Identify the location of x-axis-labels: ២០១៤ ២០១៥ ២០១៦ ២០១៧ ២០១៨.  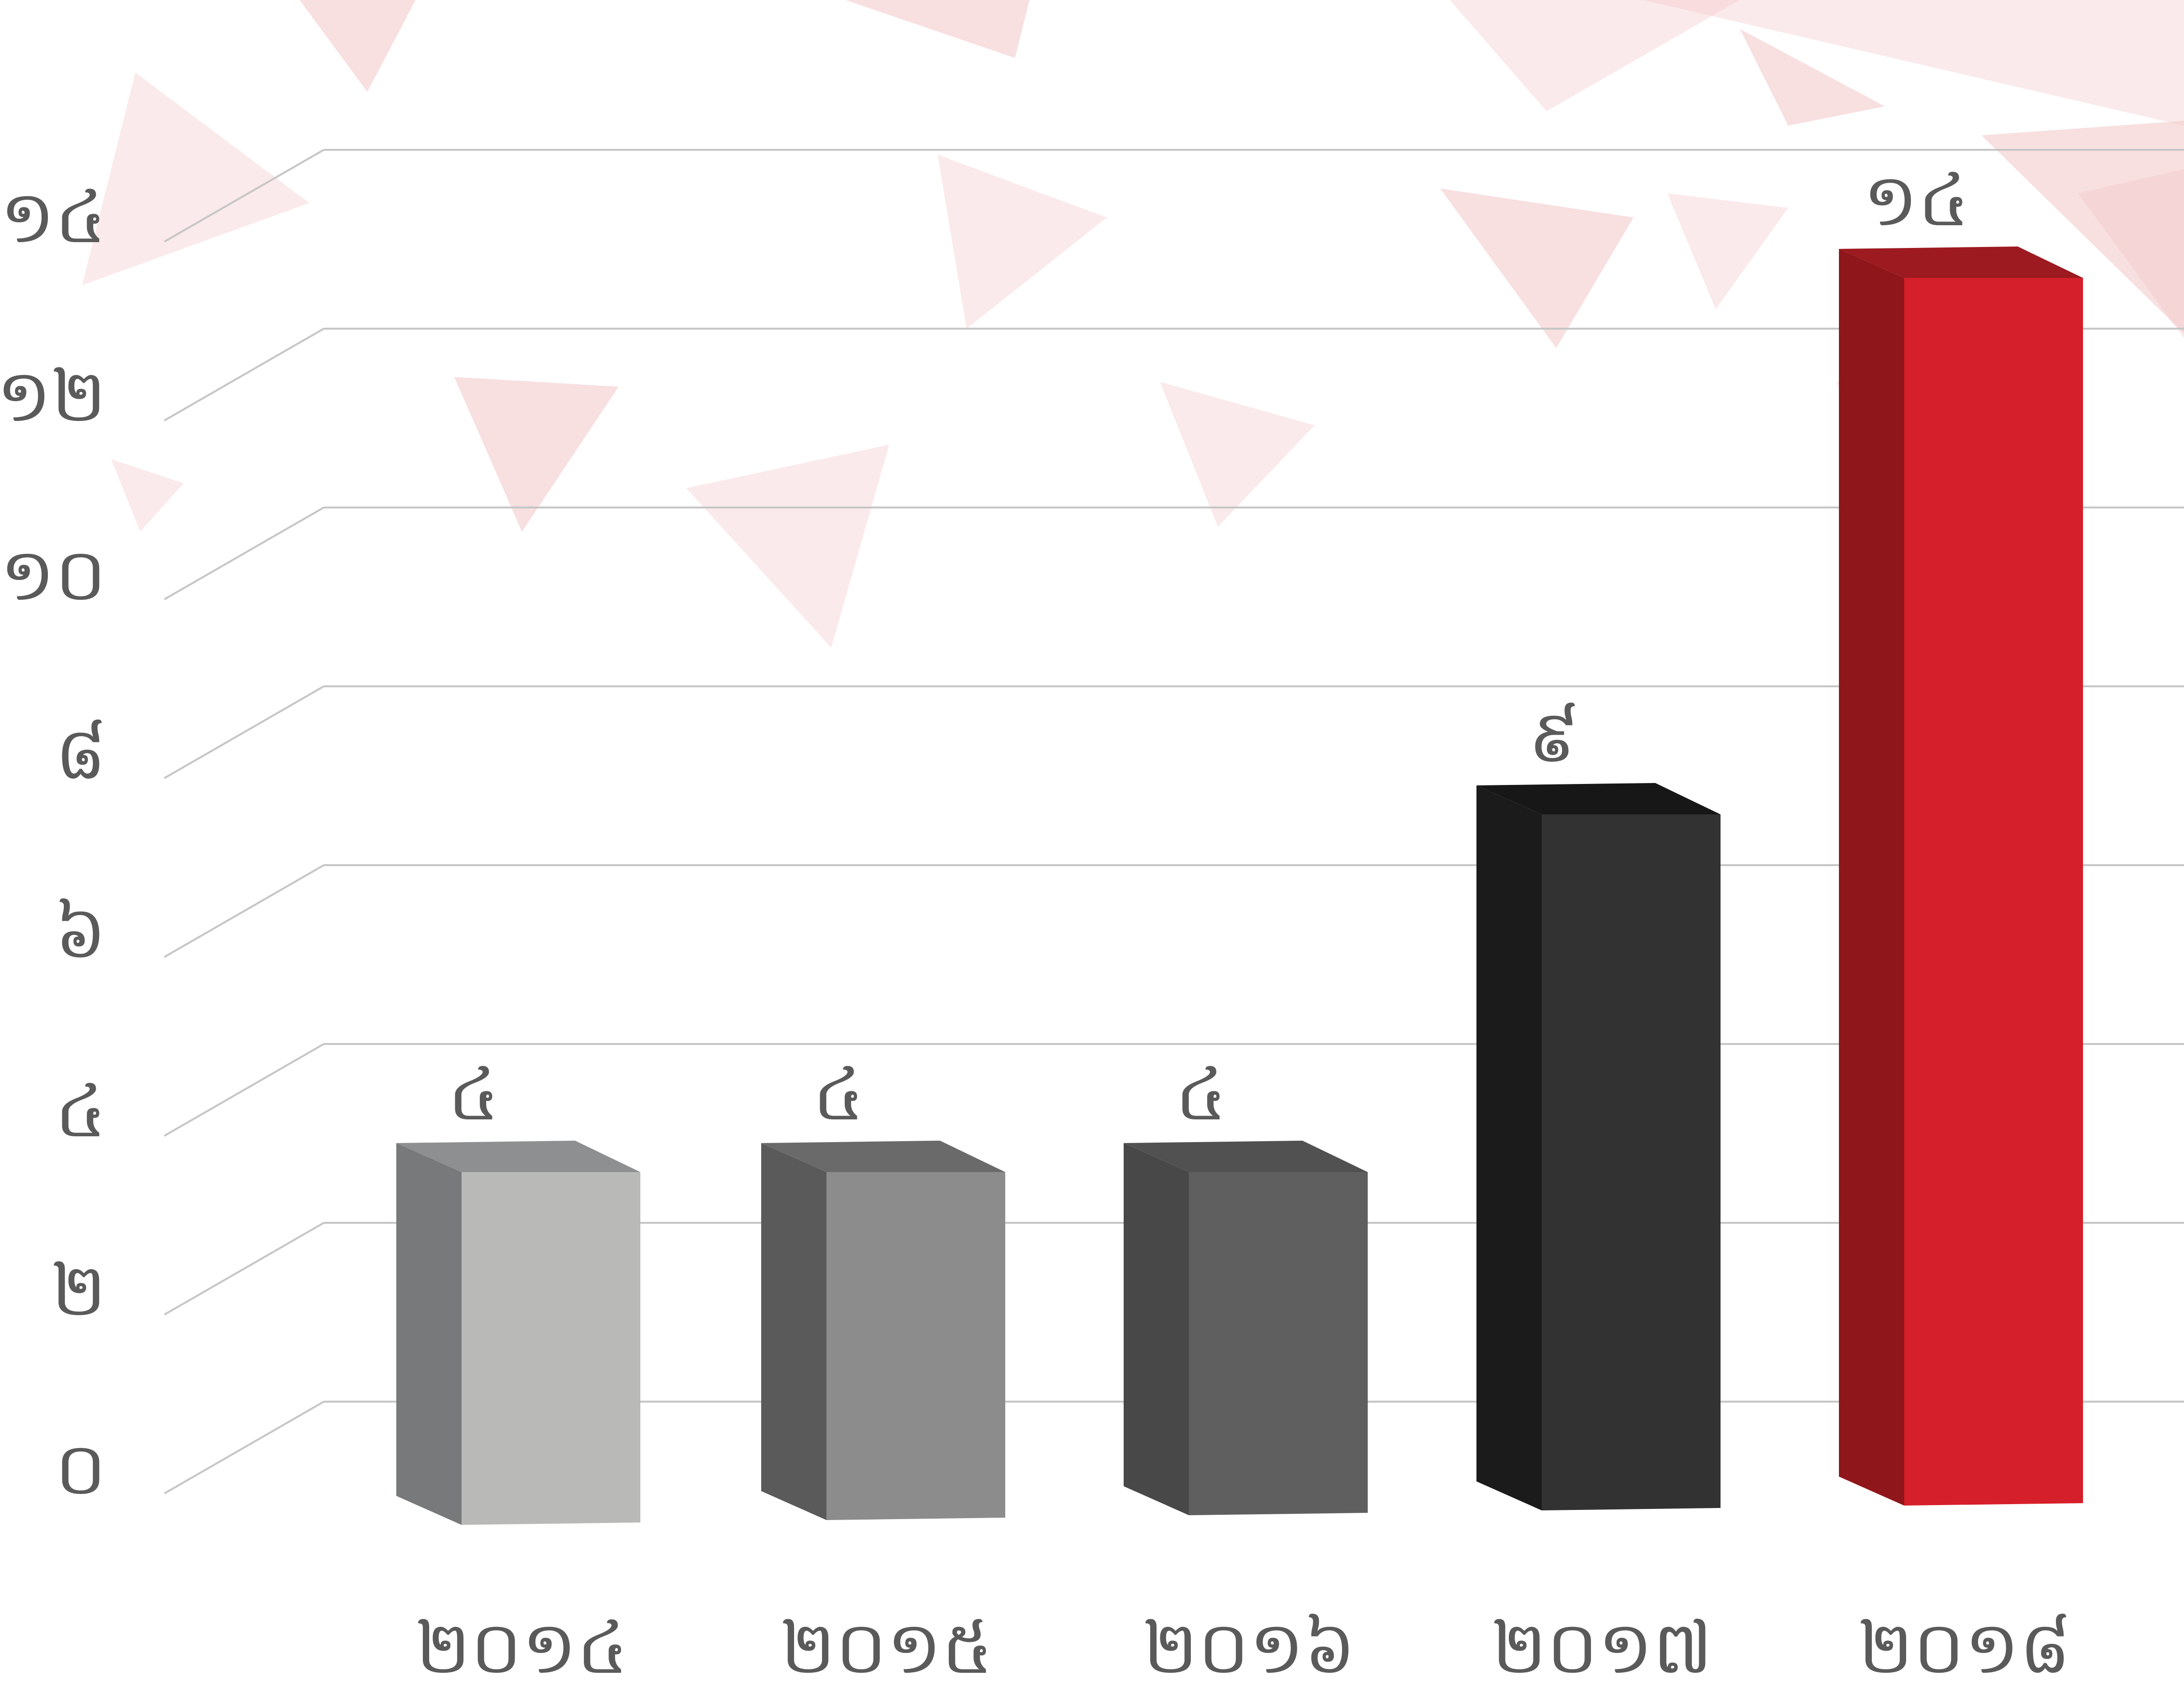
(1243, 1648).